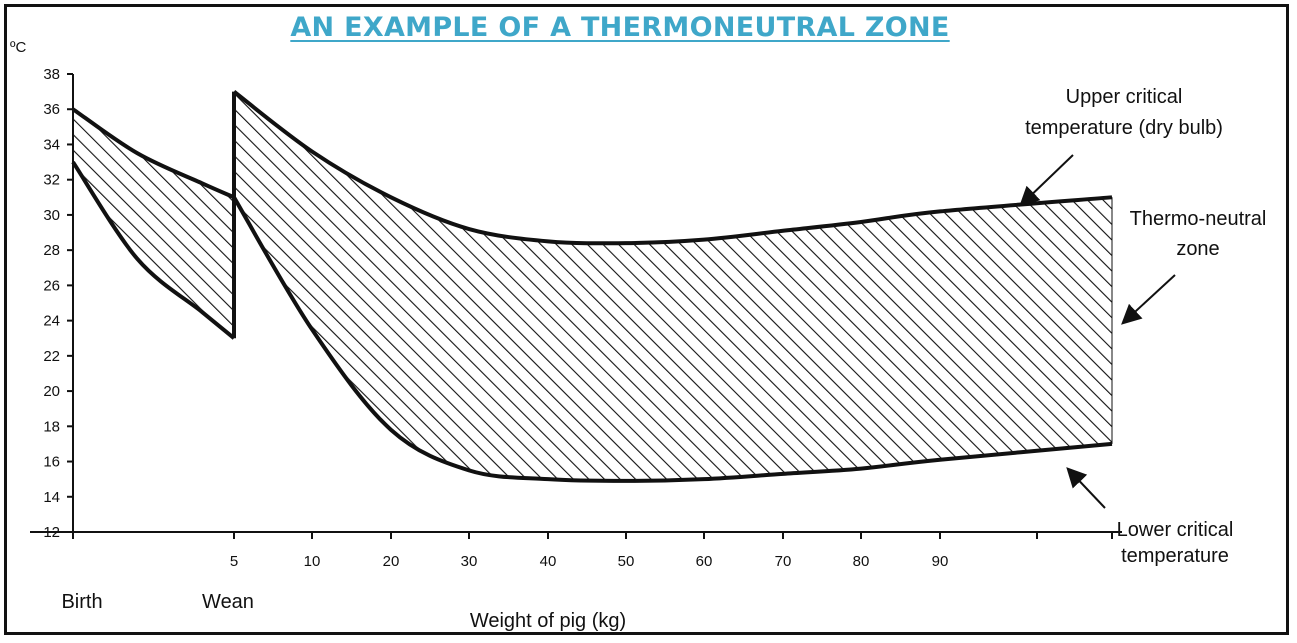 This screenshot has height=643, width=1297. I want to click on y-tick-label-30: 30, so click(51, 215).